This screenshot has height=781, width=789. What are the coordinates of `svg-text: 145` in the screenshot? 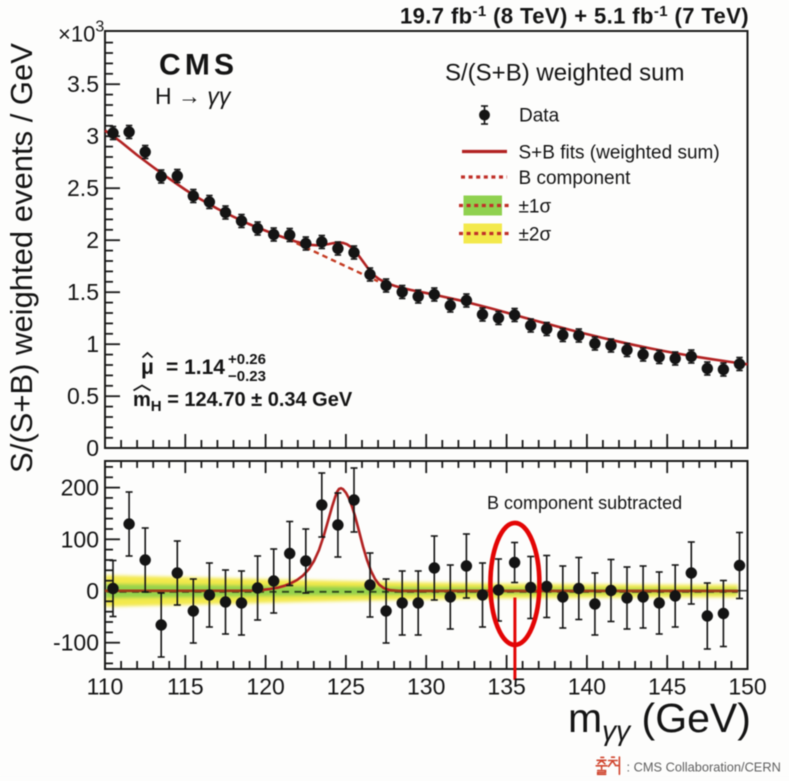 It's located at (667, 687).